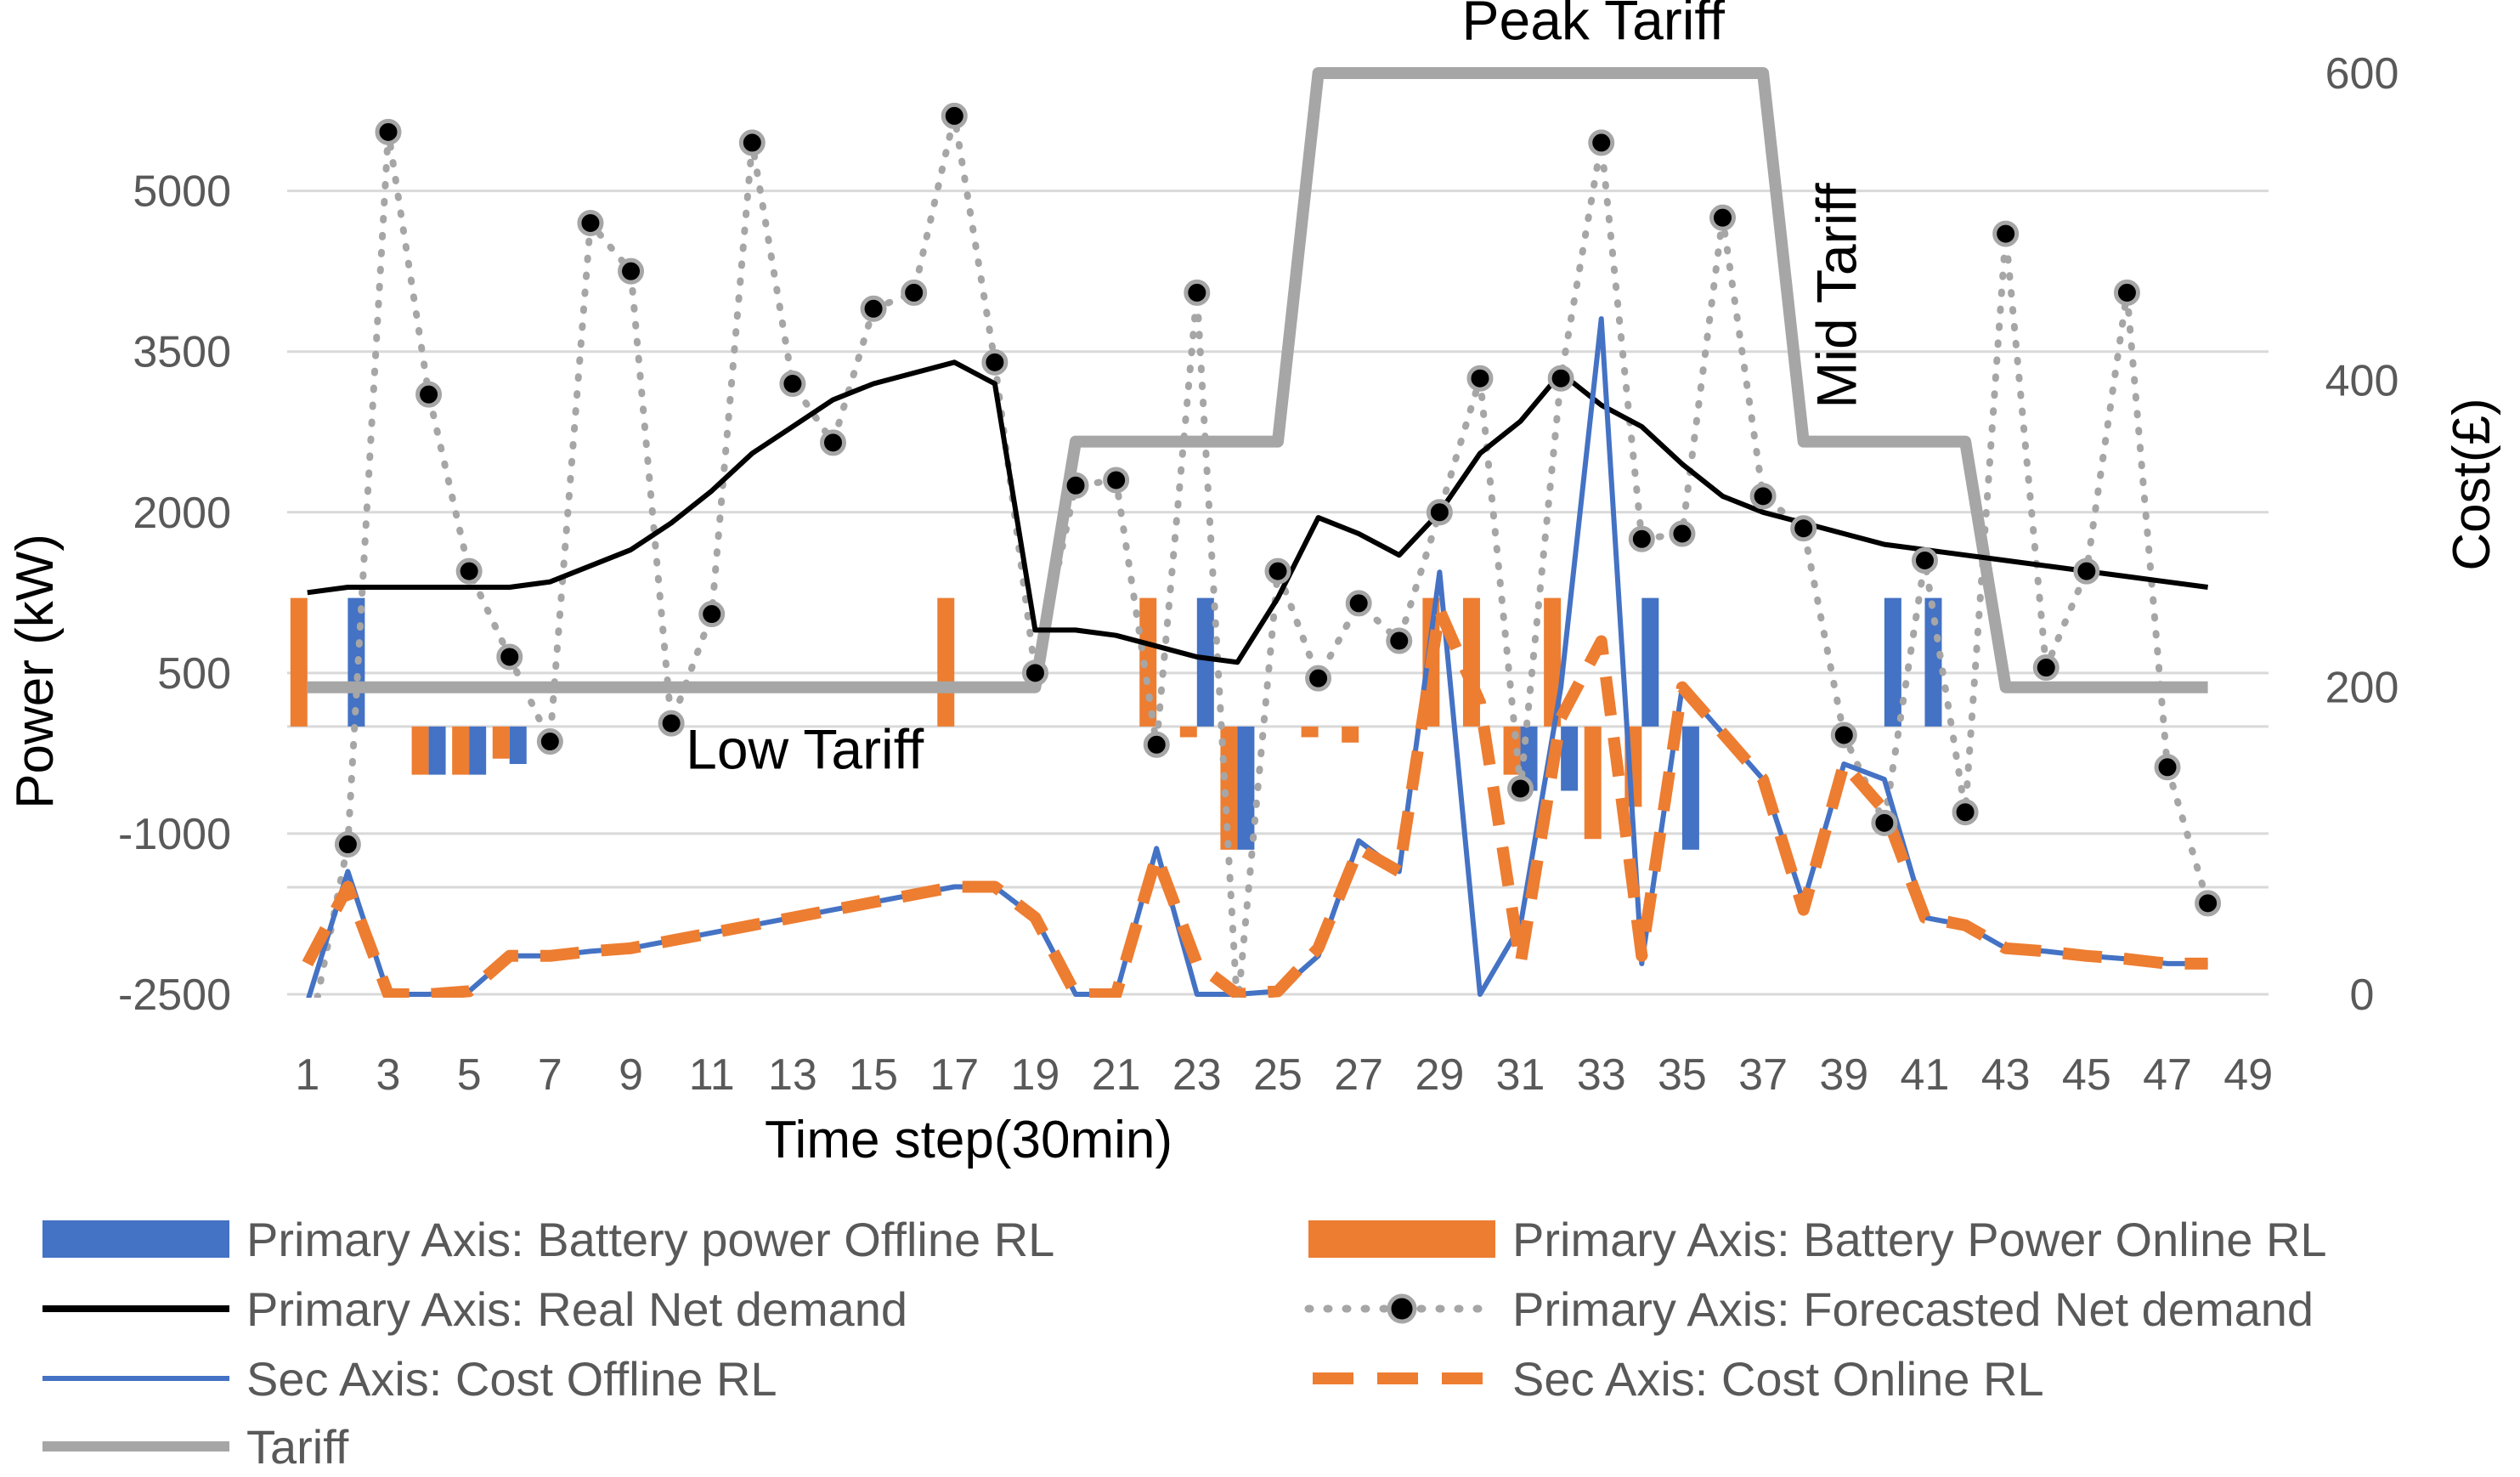 The image size is (2520, 1477). I want to click on low-tariff-label: Low Tariff, so click(805, 748).